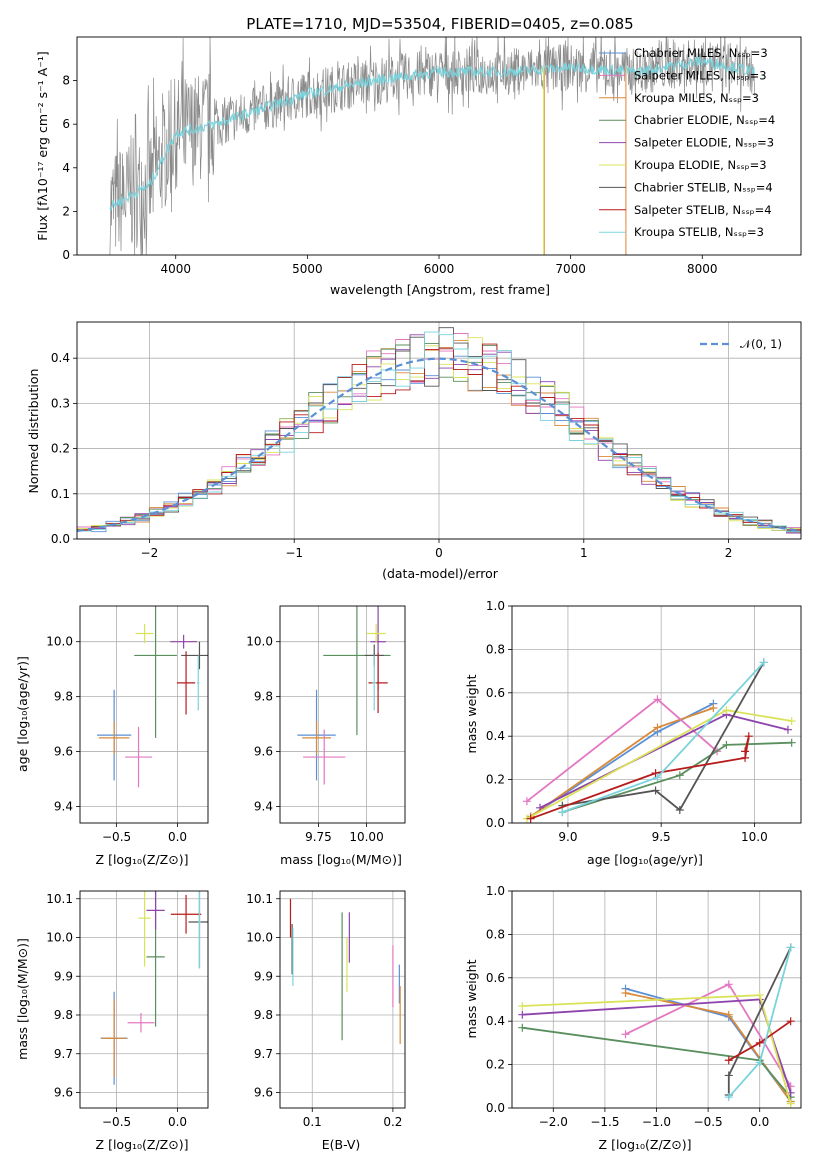 The height and width of the screenshot is (1170, 819). I want to click on age_vs_mass-xtick-label: 9.75, so click(318, 837).